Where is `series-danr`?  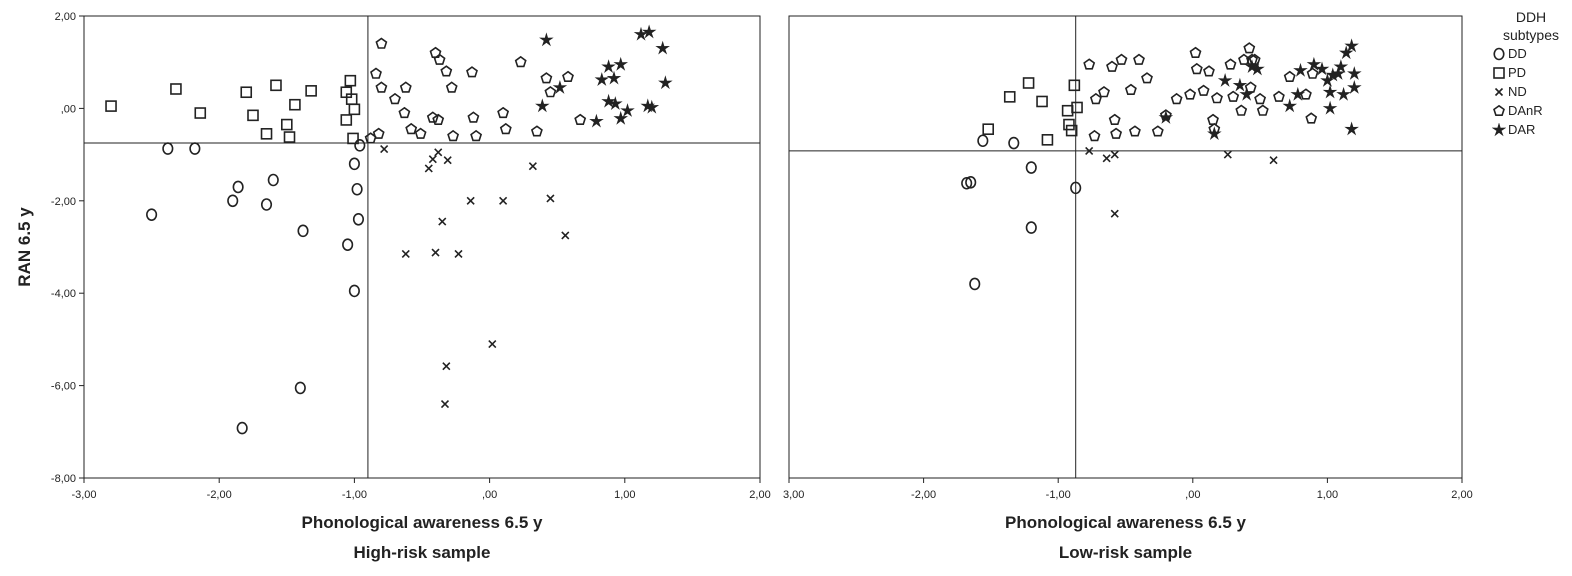
series-danr is located at coordinates (1201, 92).